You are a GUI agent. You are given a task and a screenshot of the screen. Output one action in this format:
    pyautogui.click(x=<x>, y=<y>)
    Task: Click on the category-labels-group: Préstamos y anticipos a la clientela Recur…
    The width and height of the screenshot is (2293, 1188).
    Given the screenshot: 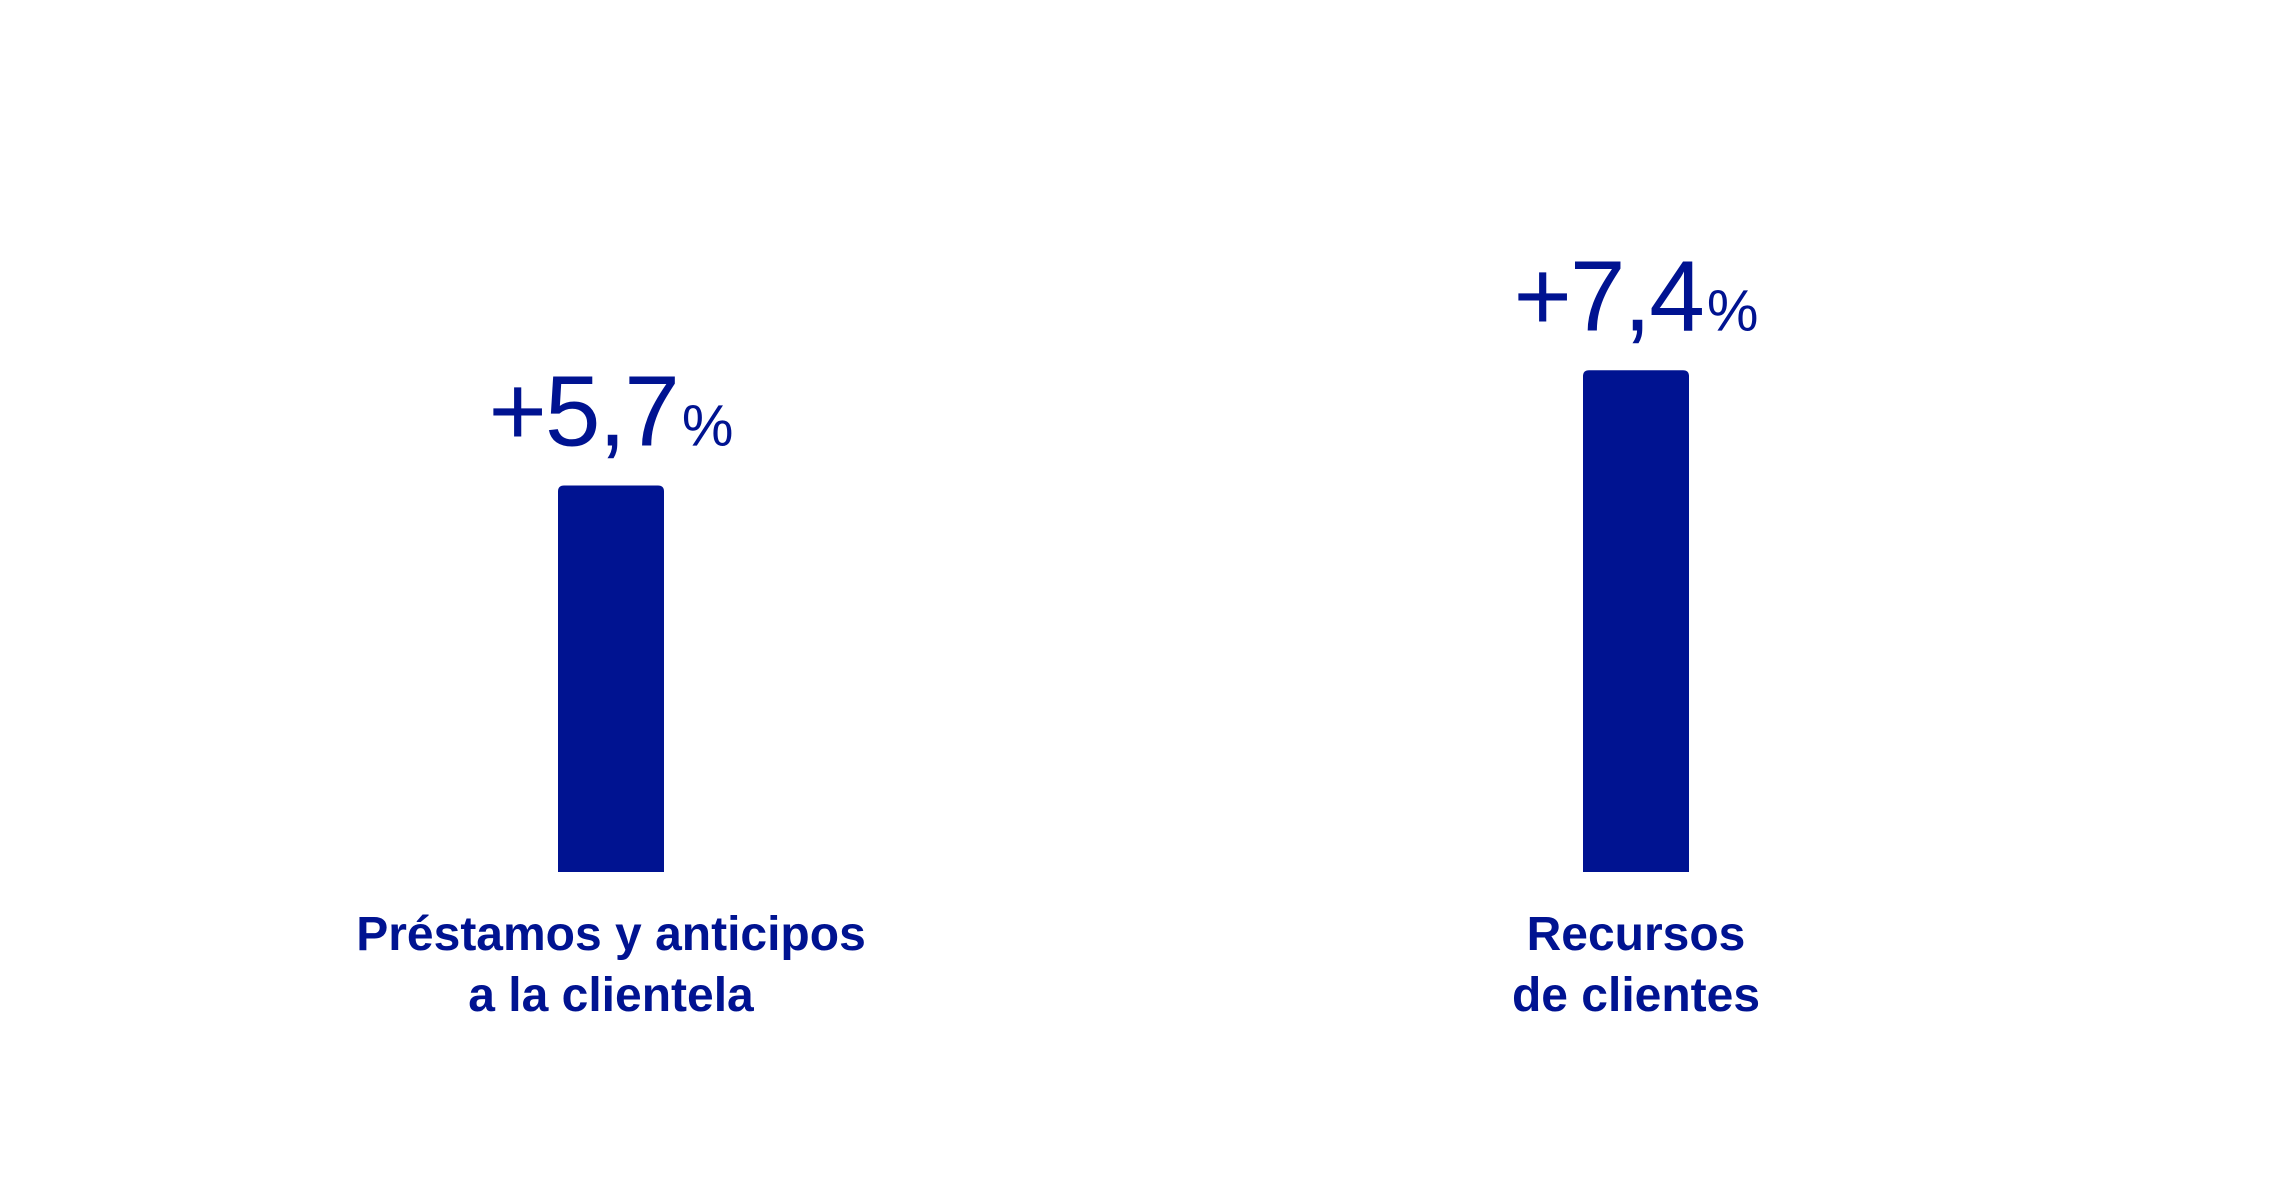 What is the action you would take?
    pyautogui.click(x=1058, y=965)
    